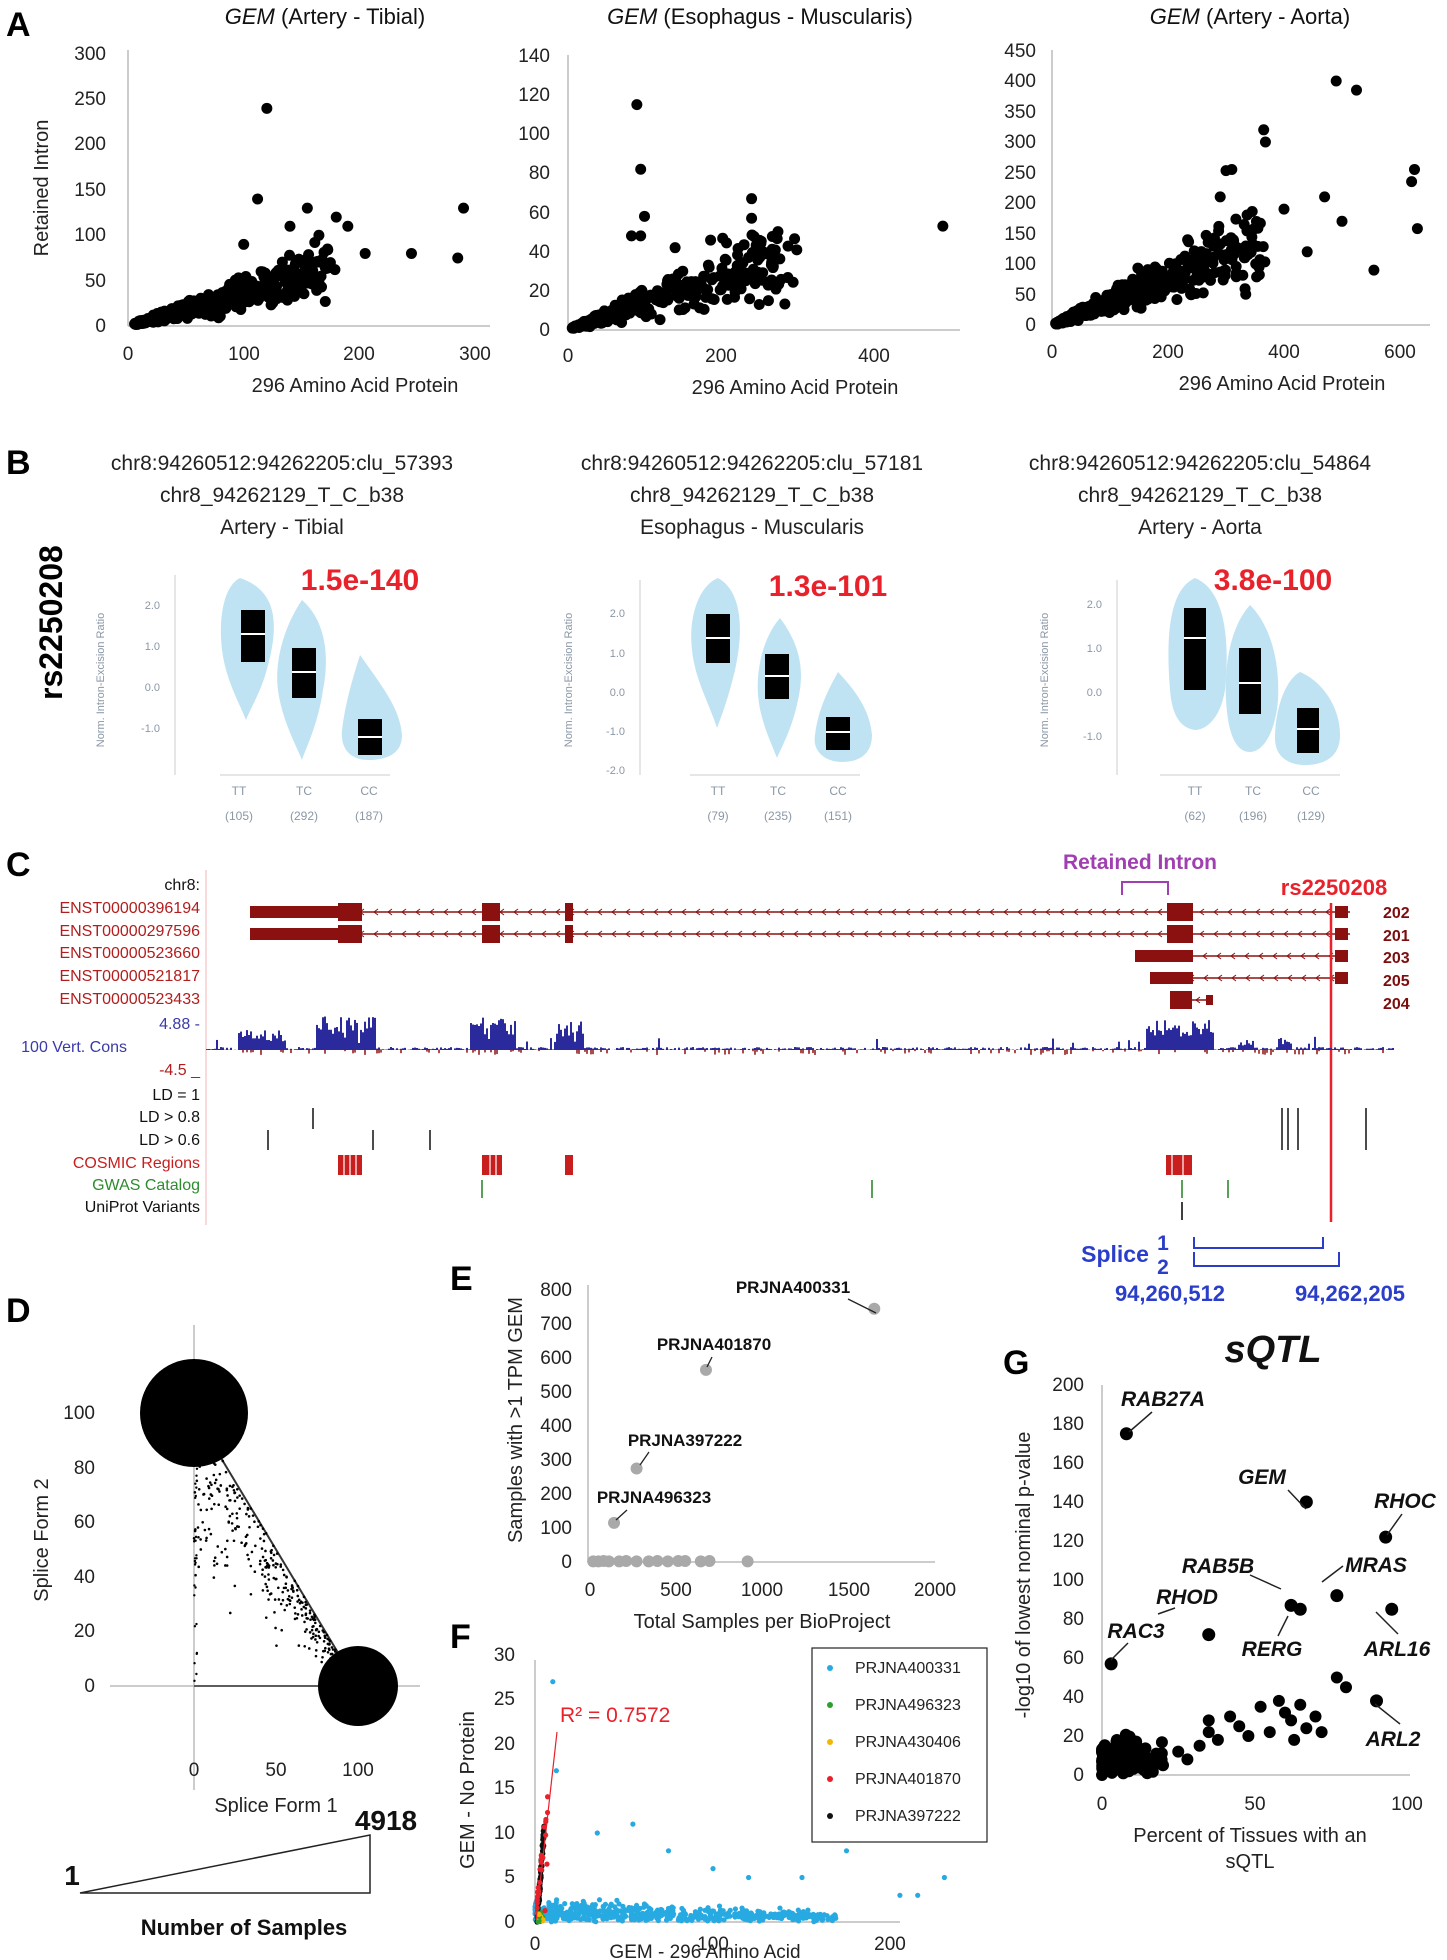  Describe the element at coordinates (1020, 264) in the screenshot. I see `a3-ytick: 100` at that location.